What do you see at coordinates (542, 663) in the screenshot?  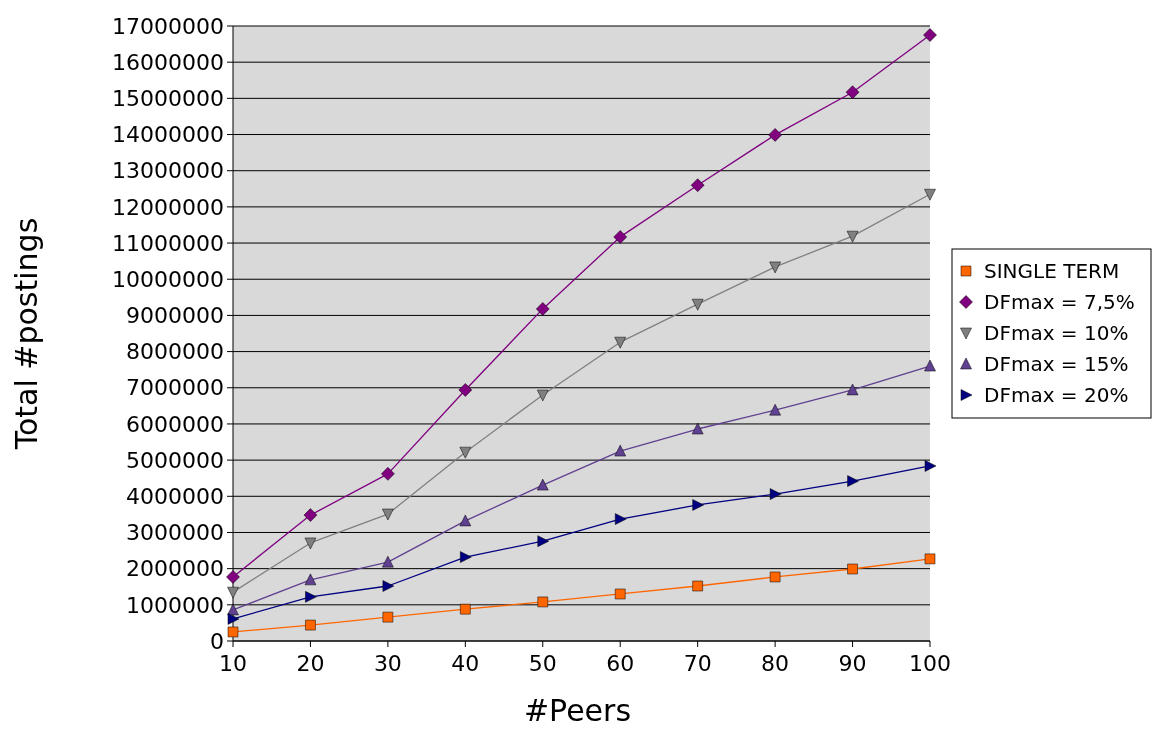 I see `x-tick-label: 50` at bounding box center [542, 663].